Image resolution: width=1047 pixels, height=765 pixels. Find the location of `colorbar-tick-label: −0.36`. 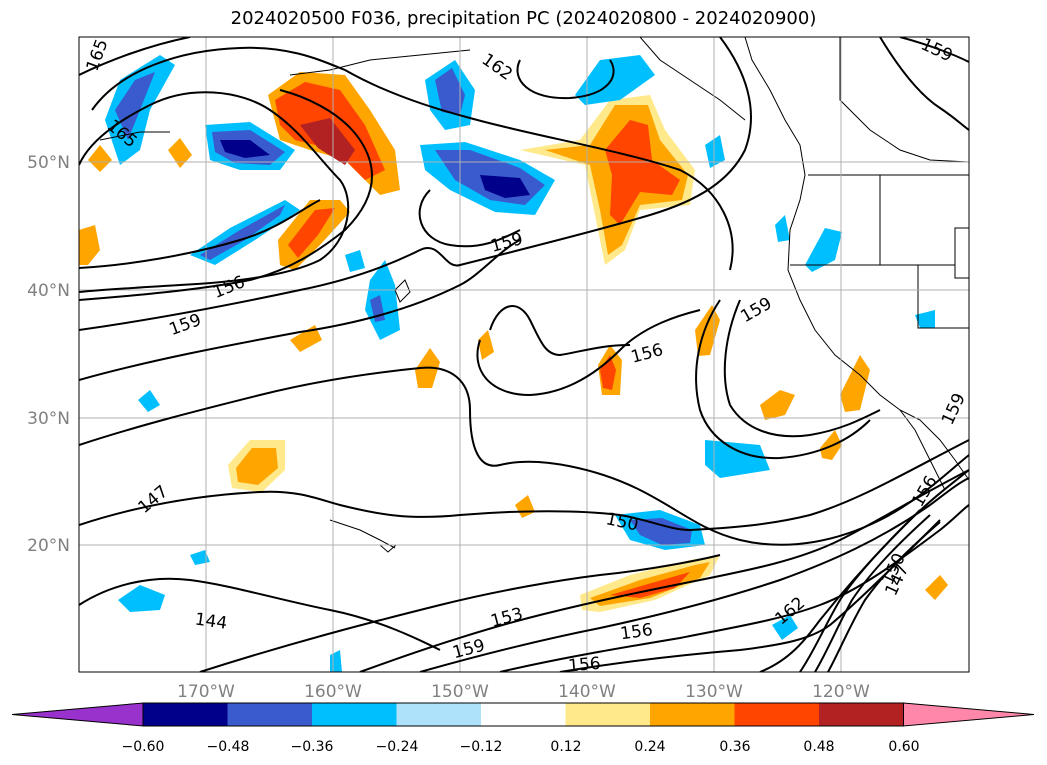

colorbar-tick-label: −0.36 is located at coordinates (312, 747).